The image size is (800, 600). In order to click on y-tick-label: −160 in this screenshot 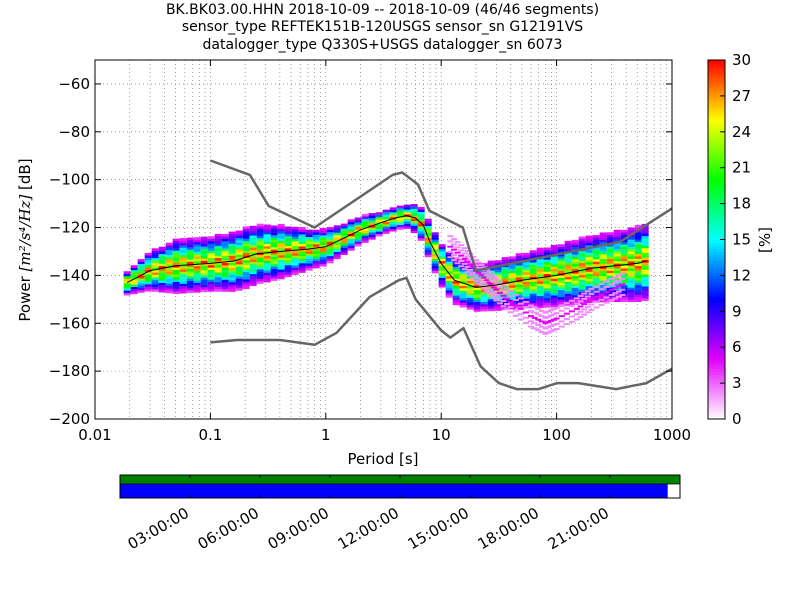, I will do `click(69, 323)`.